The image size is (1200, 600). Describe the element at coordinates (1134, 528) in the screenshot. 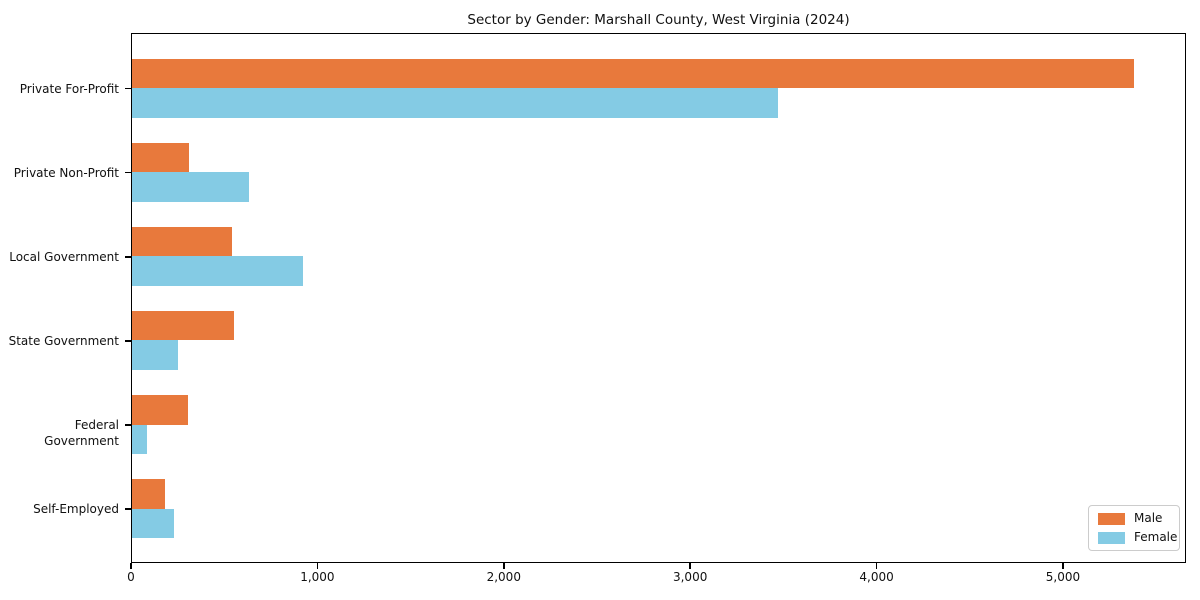

I see `legend: Male Female` at that location.